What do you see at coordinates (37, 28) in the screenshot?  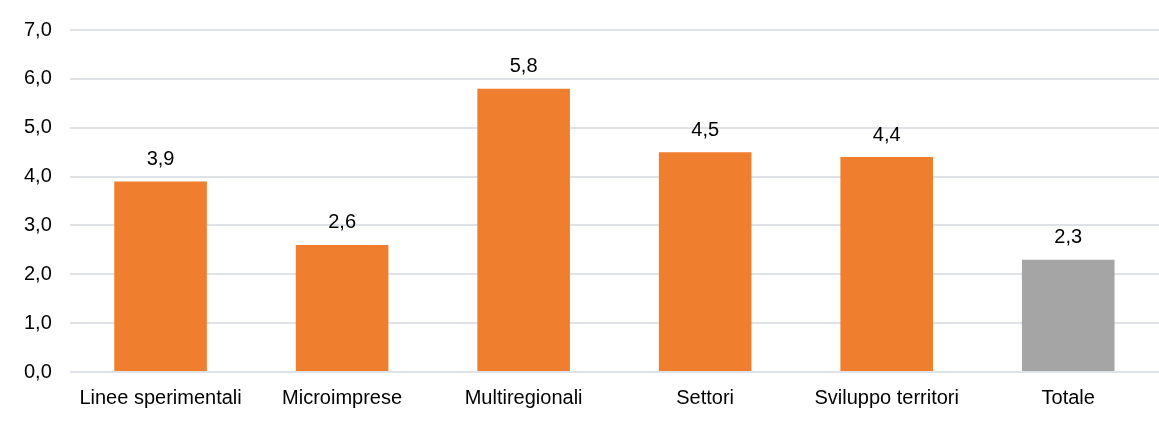 I see `y-tick-label: 7,0` at bounding box center [37, 28].